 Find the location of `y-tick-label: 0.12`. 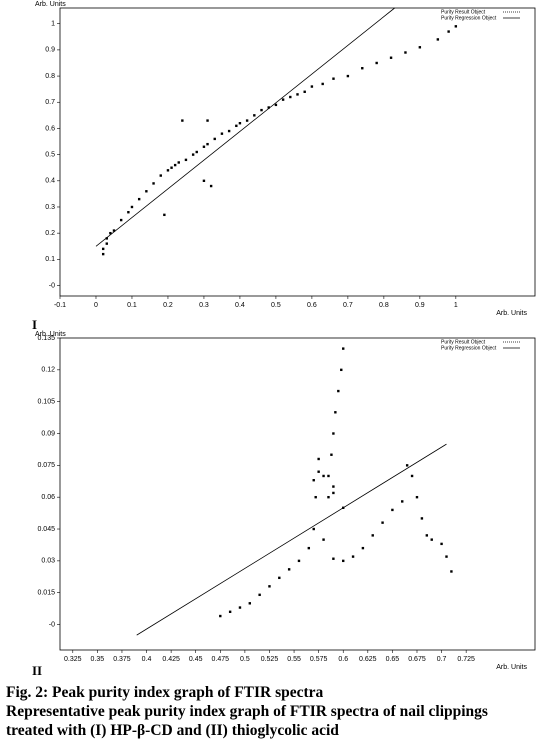

y-tick-label: 0.12 is located at coordinates (48, 370).